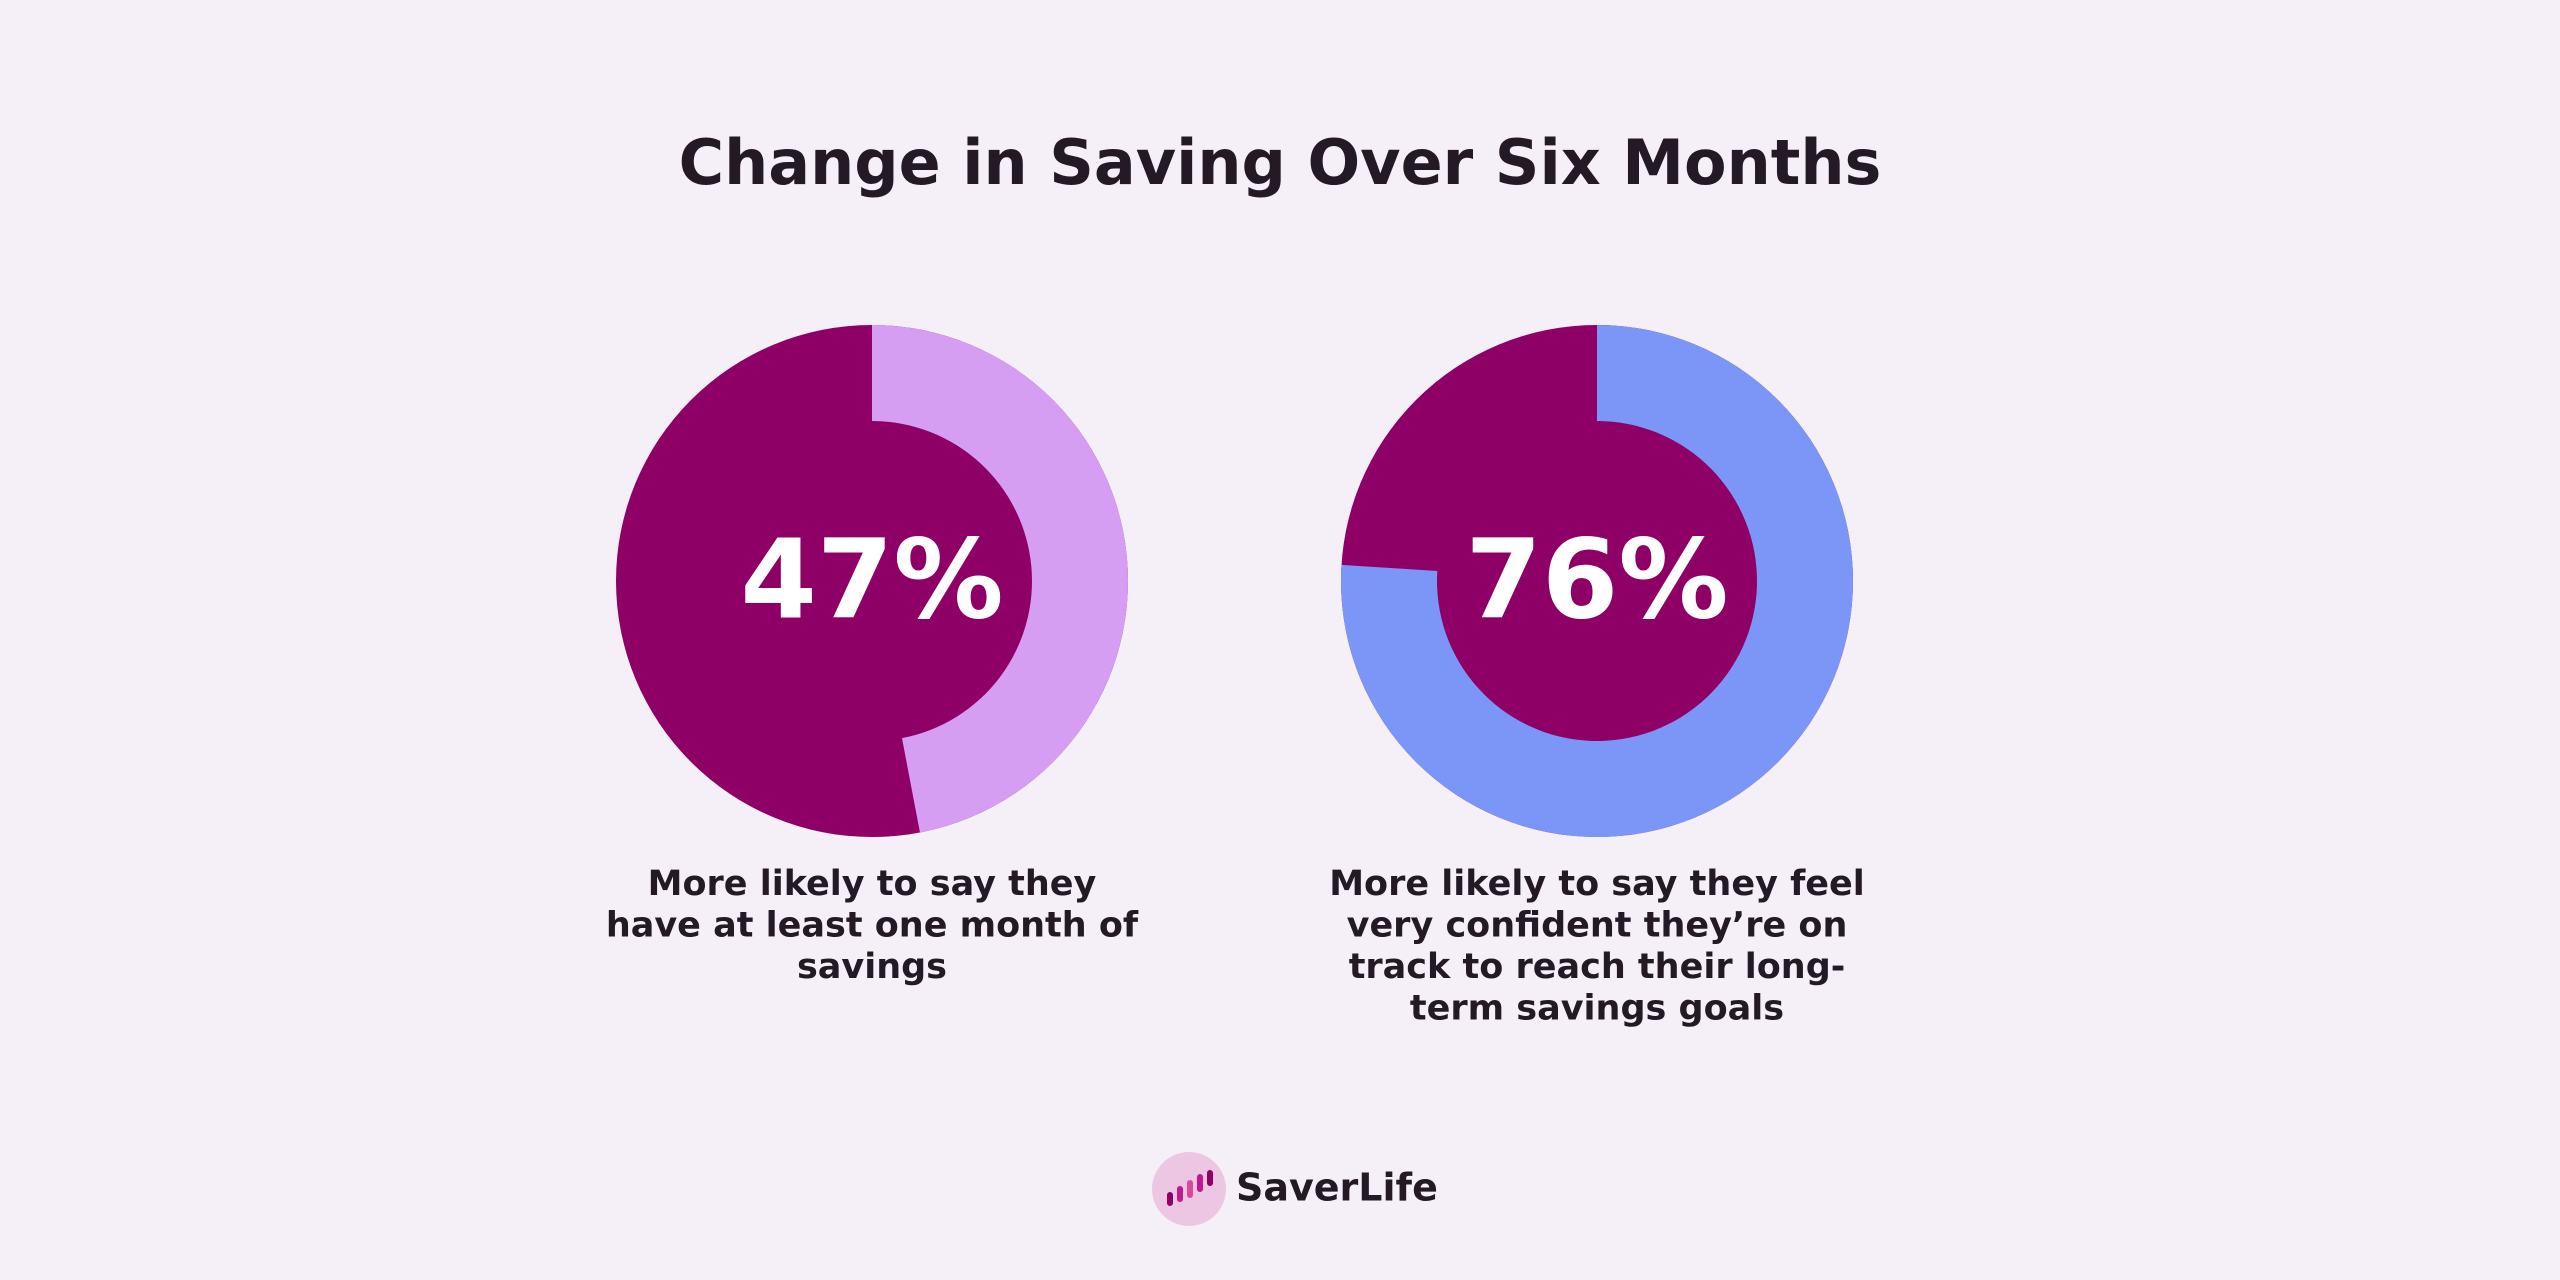 This screenshot has height=1280, width=2560. I want to click on logo-text: SaverLife, so click(1337, 1188).